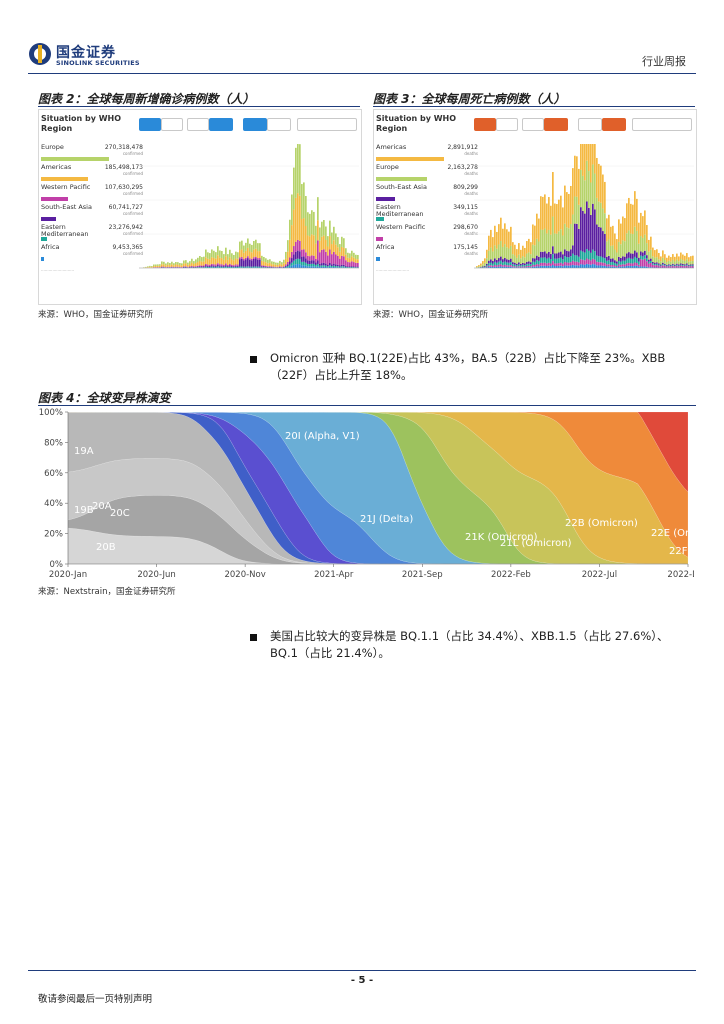 This screenshot has height=1024, width=724. Describe the element at coordinates (584, 206) in the screenshot. I see `weekly-deaths-chart` at that location.